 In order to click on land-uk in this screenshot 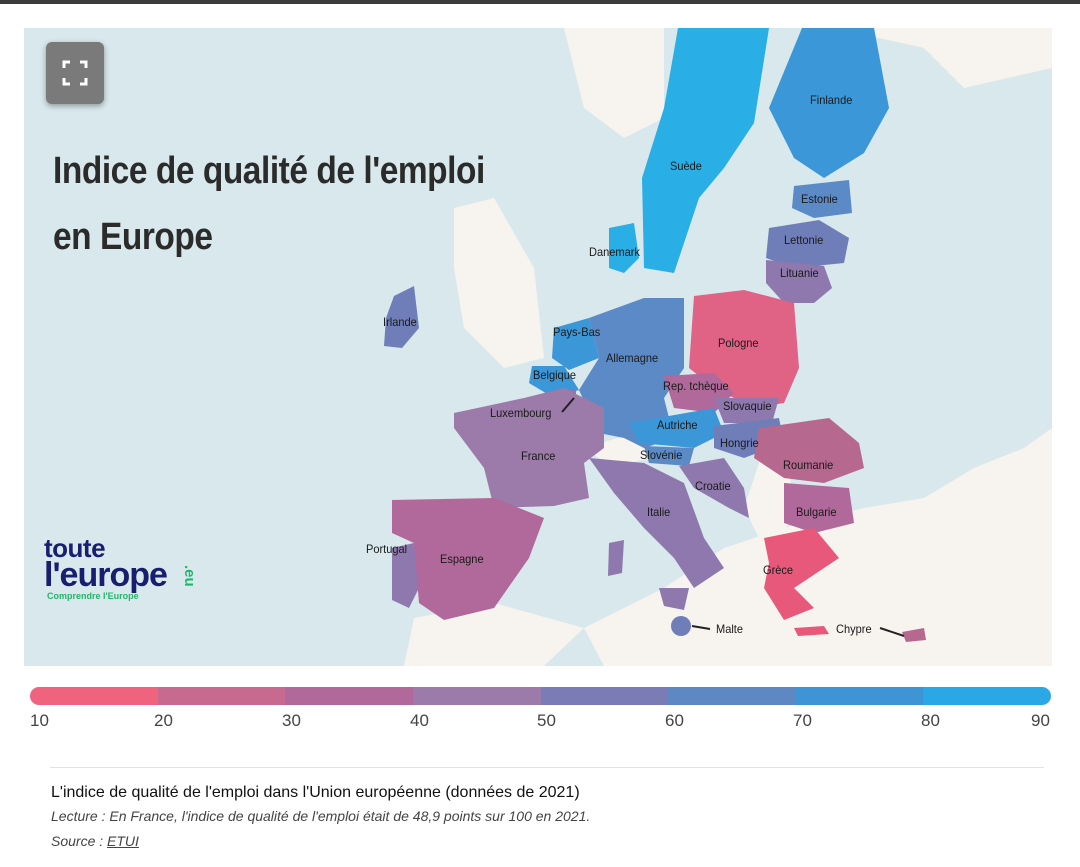, I will do `click(499, 283)`.